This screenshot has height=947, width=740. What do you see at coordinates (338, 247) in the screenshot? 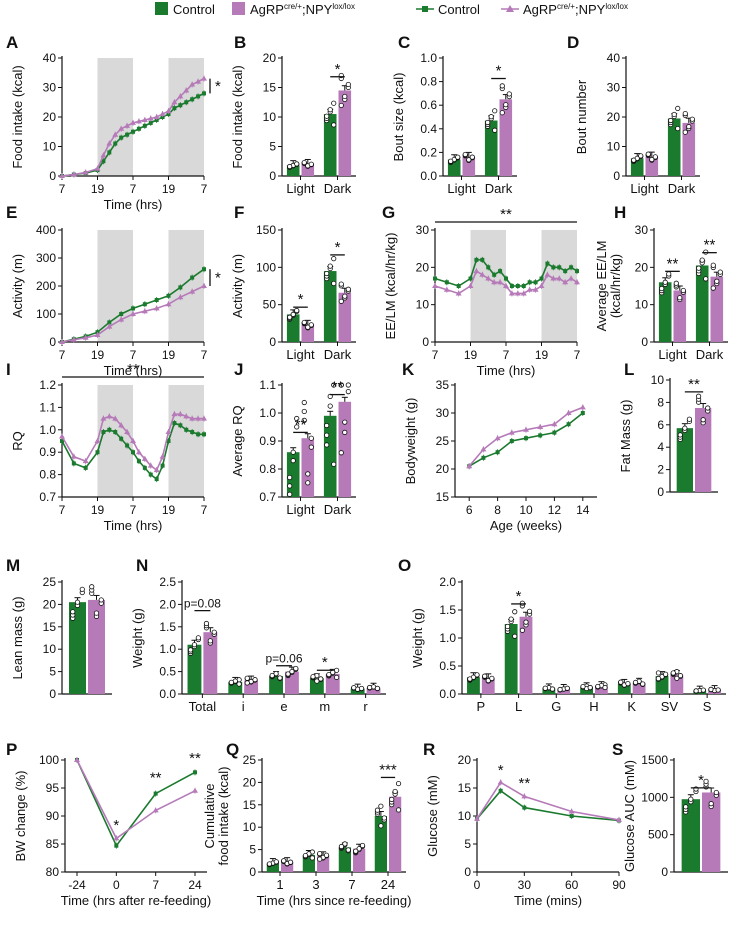
I see `sig-label-F-1: *` at bounding box center [338, 247].